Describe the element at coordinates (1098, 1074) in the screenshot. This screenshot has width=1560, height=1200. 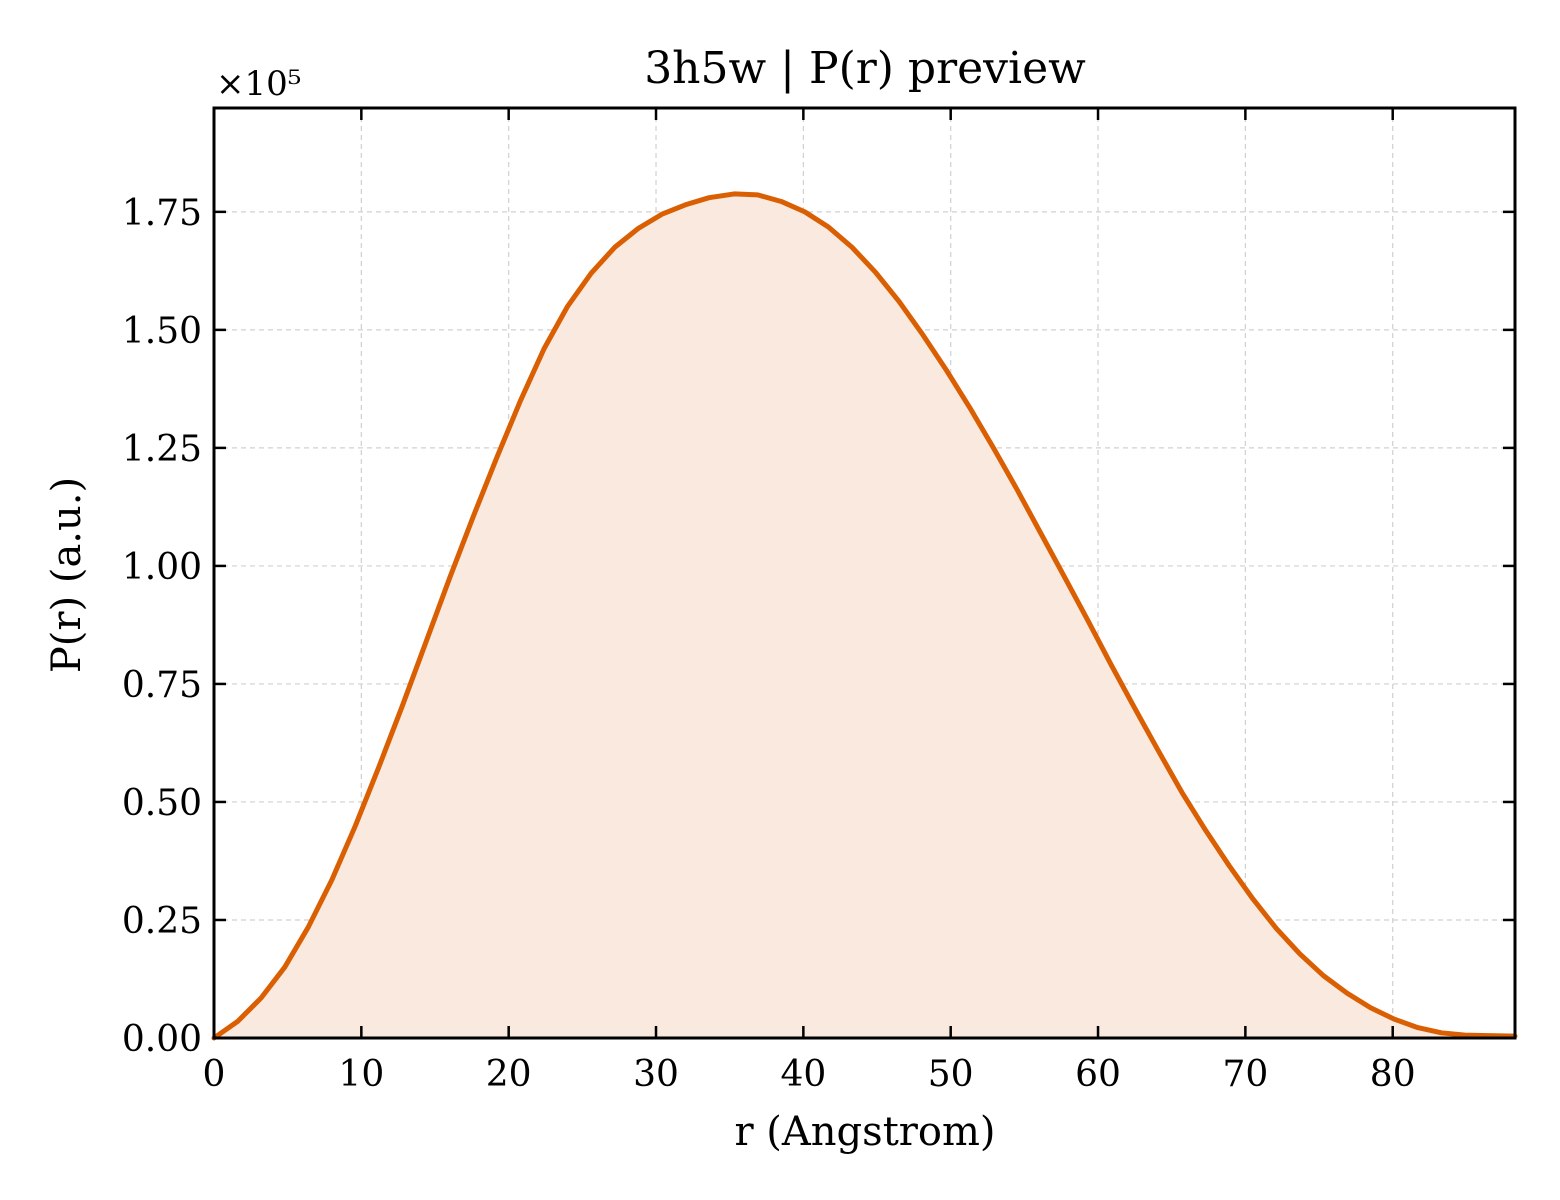
I see `x-tick-label: 60` at that location.